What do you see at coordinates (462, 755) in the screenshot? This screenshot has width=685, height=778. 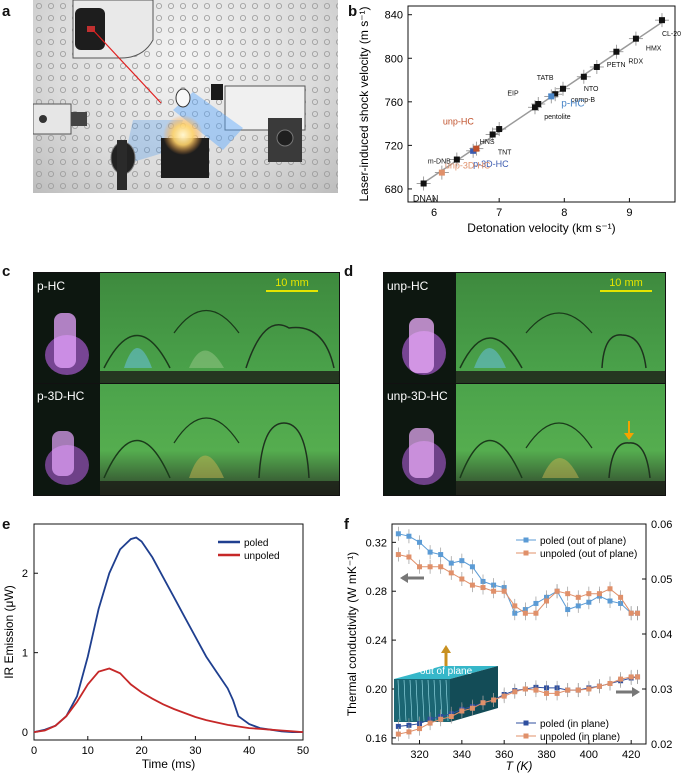 I see `x-tick-label: 340` at bounding box center [462, 755].